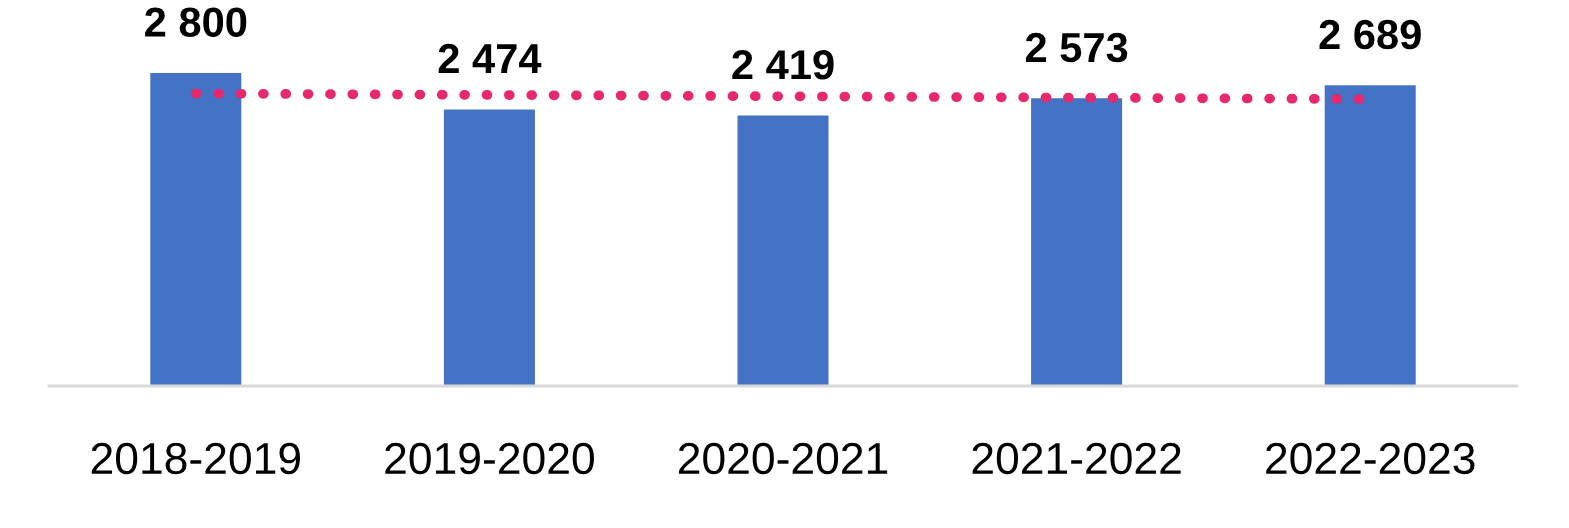 This screenshot has width=1569, height=528. Describe the element at coordinates (196, 22) in the screenshot. I see `data-label: 2 800` at that location.